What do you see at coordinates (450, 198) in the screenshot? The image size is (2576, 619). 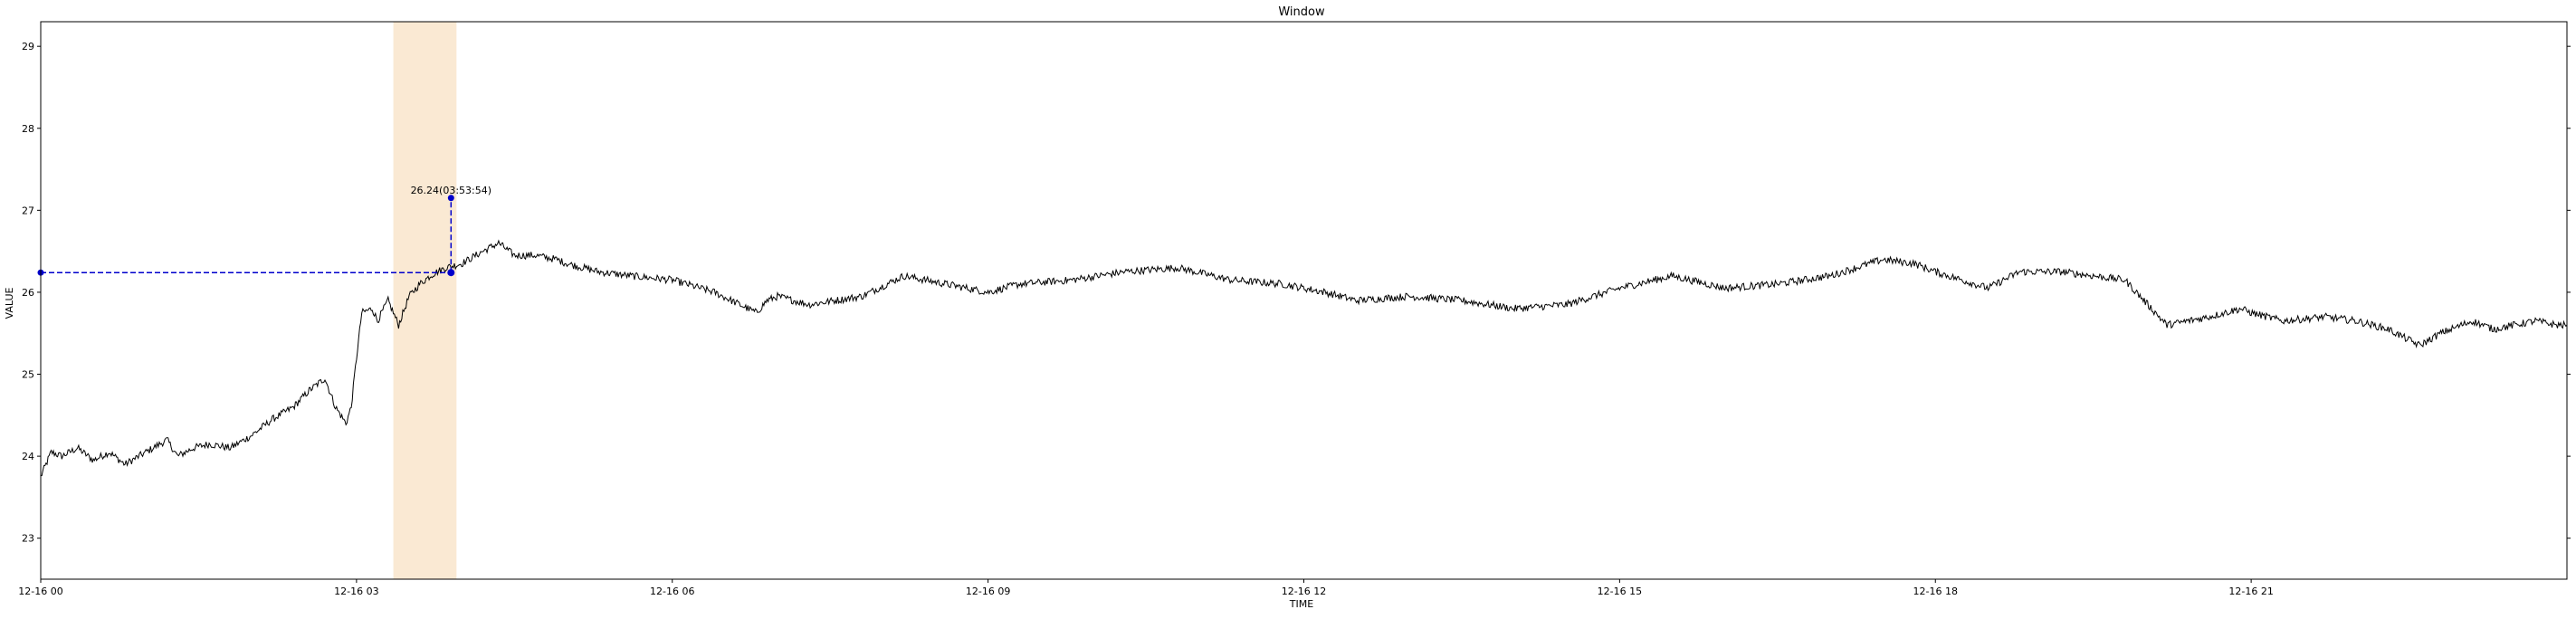 I see `marker-point-top` at bounding box center [450, 198].